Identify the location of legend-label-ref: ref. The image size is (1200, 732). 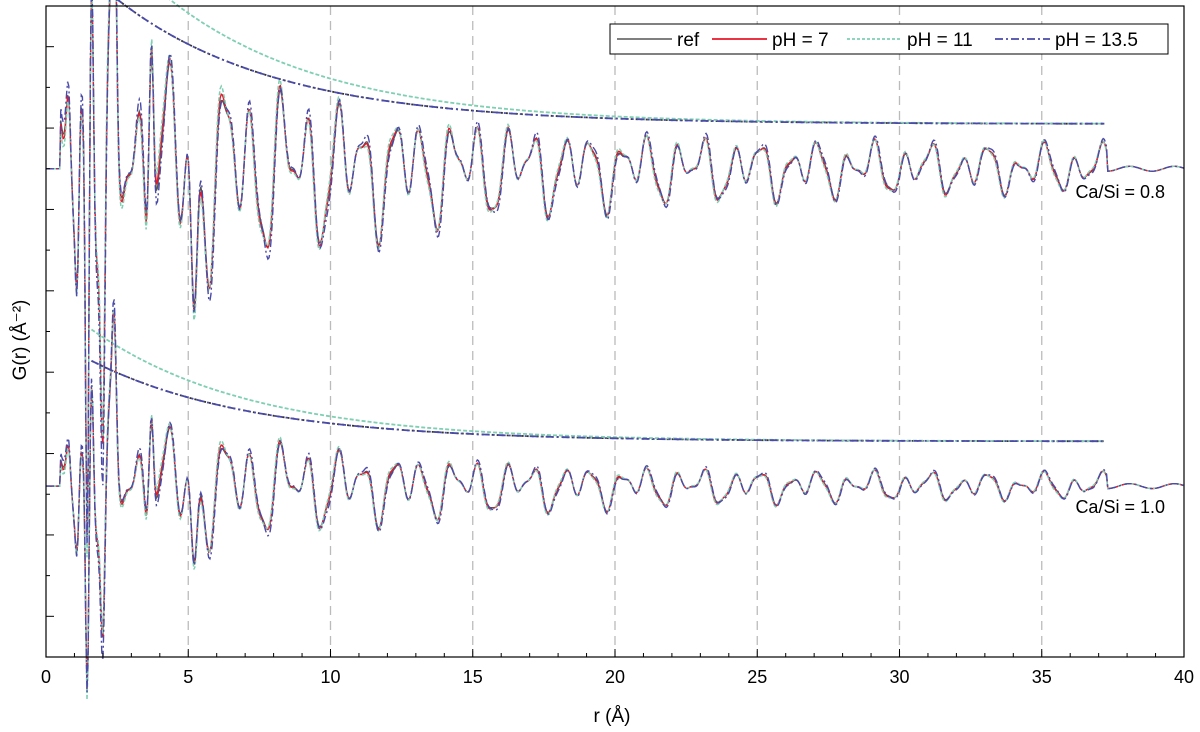
(688, 40).